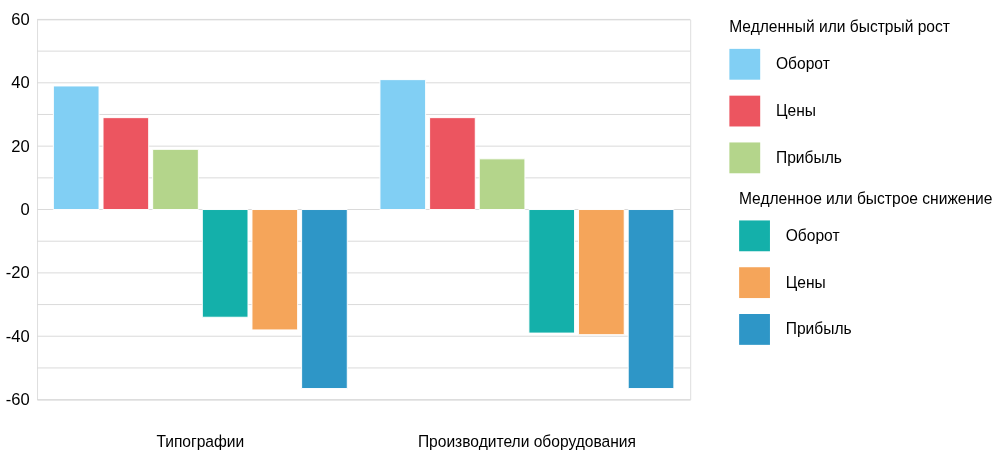 This screenshot has width=1008, height=465. What do you see at coordinates (839, 27) in the screenshot?
I see `text: Медленный или быстрый рост` at bounding box center [839, 27].